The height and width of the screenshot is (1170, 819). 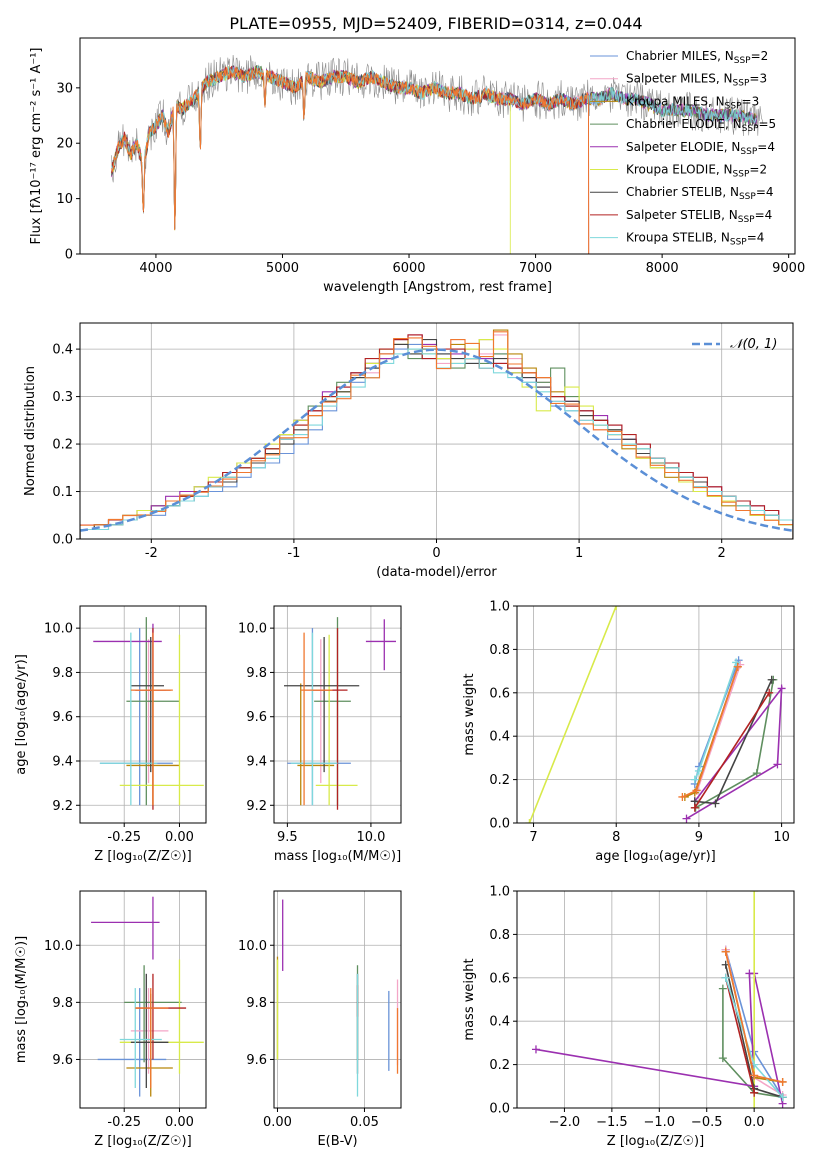 What do you see at coordinates (62, 806) in the screenshot?
I see `y-tick-label: 9.2` at bounding box center [62, 806].